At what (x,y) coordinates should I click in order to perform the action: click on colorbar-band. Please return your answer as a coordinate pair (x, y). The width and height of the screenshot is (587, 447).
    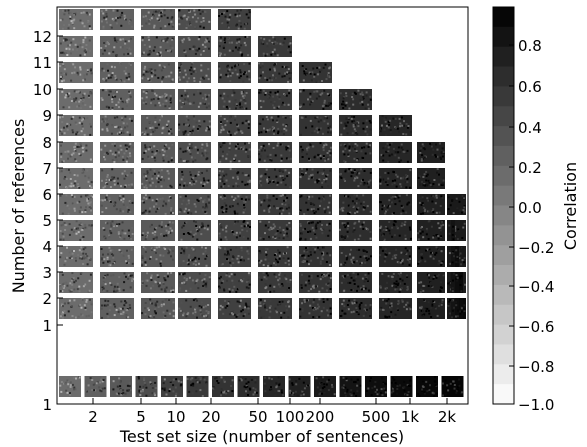
    Looking at the image, I should click on (503, 295).